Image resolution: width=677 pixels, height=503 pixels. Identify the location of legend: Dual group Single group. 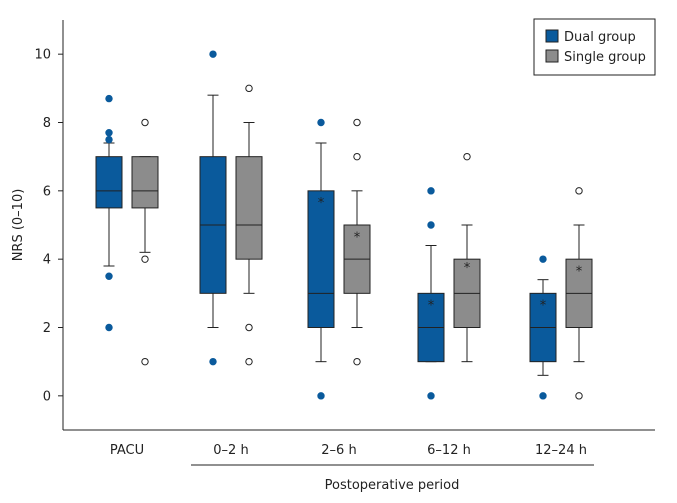
(594, 47).